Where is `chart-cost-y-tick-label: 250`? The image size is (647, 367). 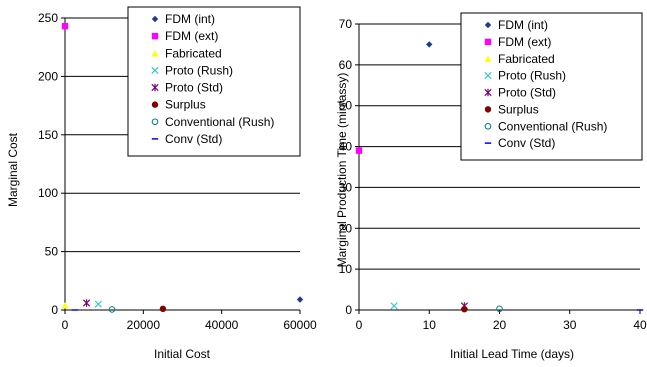 chart-cost-y-tick-label: 250 is located at coordinates (48, 18).